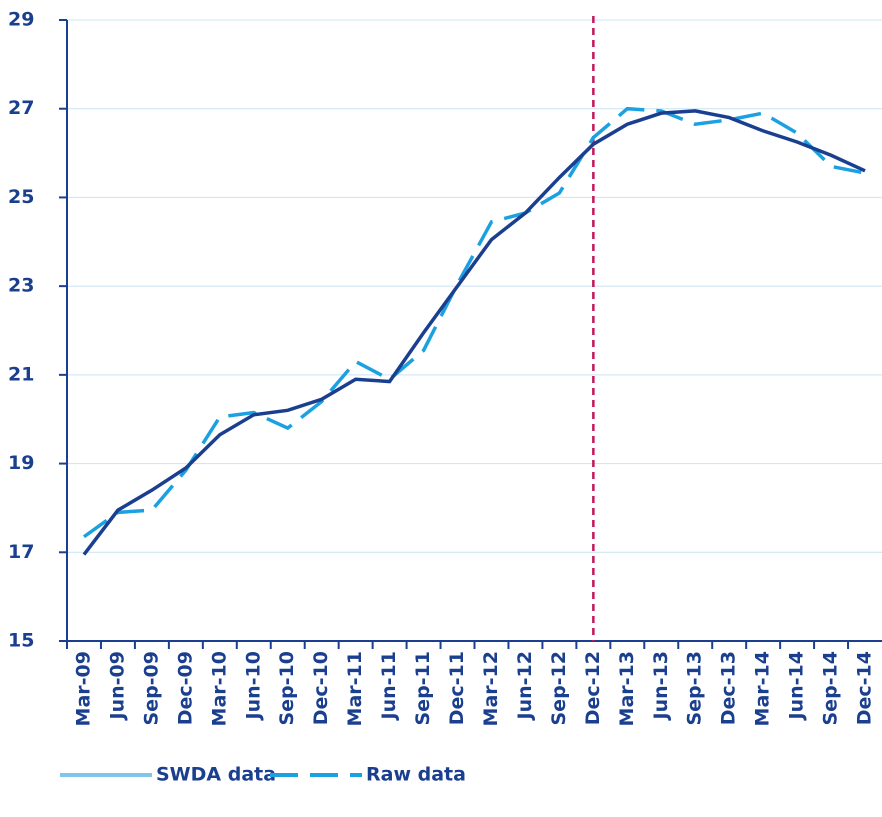 The image size is (882, 817). I want to click on legend-label: Raw data, so click(416, 775).